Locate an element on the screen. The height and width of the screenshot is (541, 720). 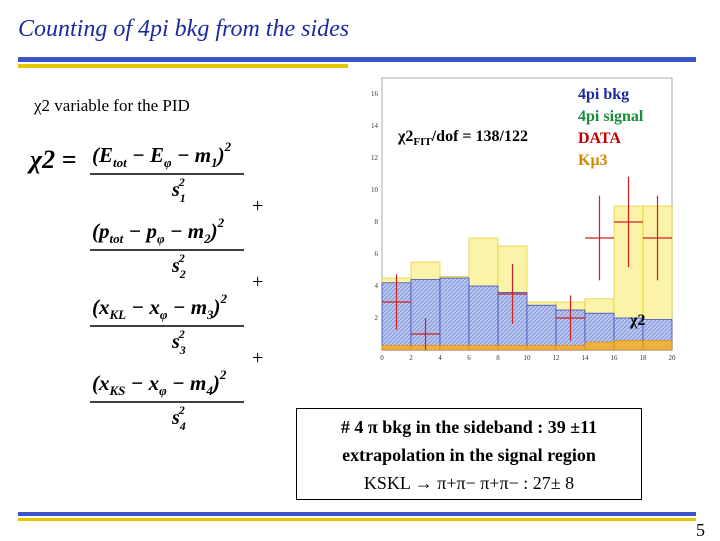
fit-chi2: χ2 is located at coordinates (406, 136).